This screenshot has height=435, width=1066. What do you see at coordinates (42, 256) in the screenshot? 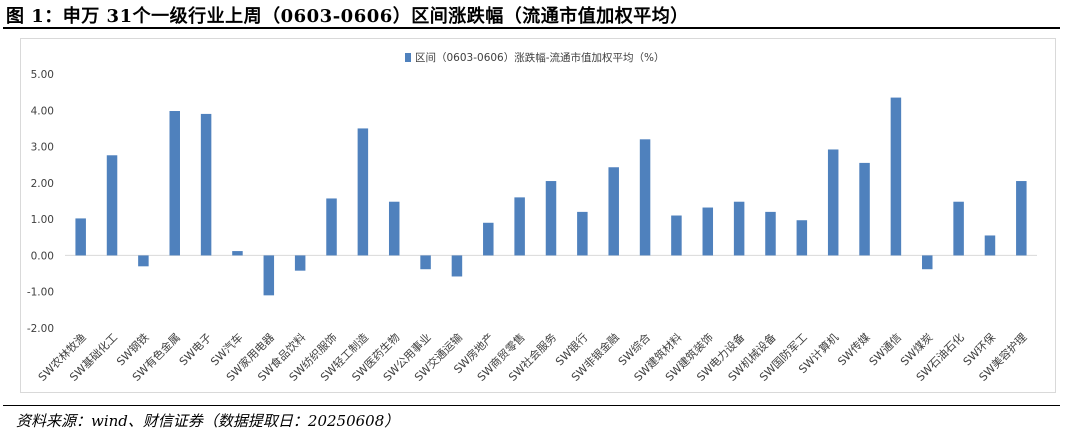
I see `y-tick-label: 0.00` at bounding box center [42, 256].